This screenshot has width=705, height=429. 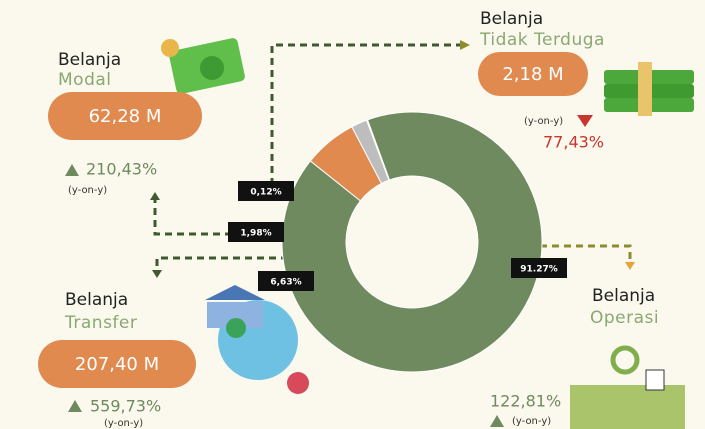 I want to click on money-icon, so click(x=203, y=66).